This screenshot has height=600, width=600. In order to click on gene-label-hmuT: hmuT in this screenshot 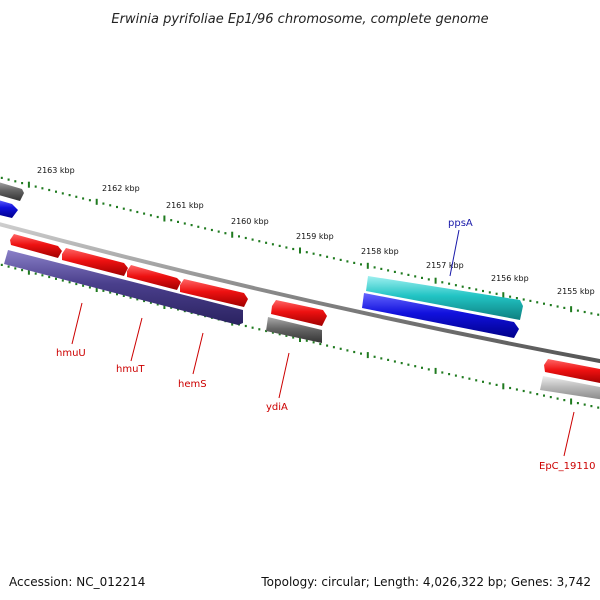, I will do `click(130, 369)`.